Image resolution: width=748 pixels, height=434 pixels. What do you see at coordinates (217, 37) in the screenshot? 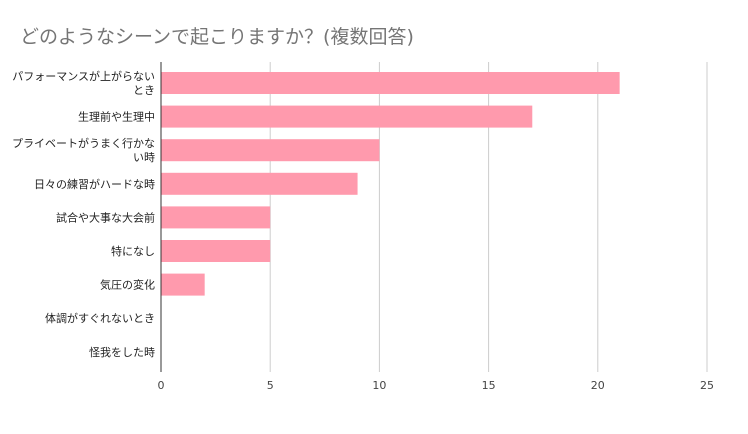
I see `chart-title: どのようなシーンで起こりますか？(複数回答)` at bounding box center [217, 37].